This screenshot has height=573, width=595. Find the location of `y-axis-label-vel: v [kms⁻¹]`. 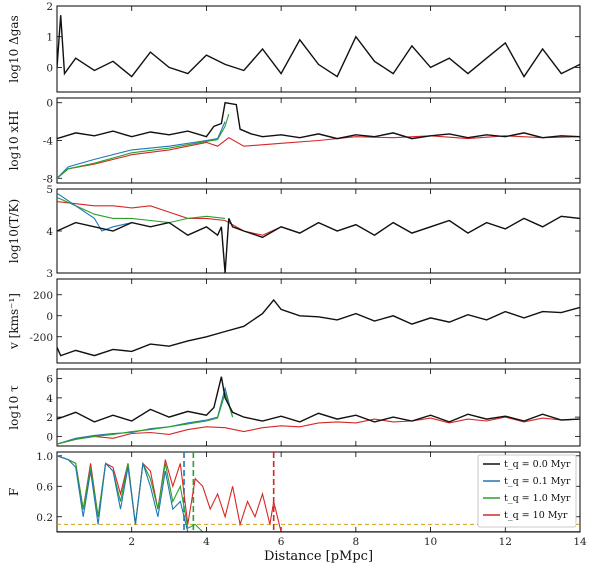

y-axis-label-vel: v [kms⁻¹] is located at coordinates (14, 321).